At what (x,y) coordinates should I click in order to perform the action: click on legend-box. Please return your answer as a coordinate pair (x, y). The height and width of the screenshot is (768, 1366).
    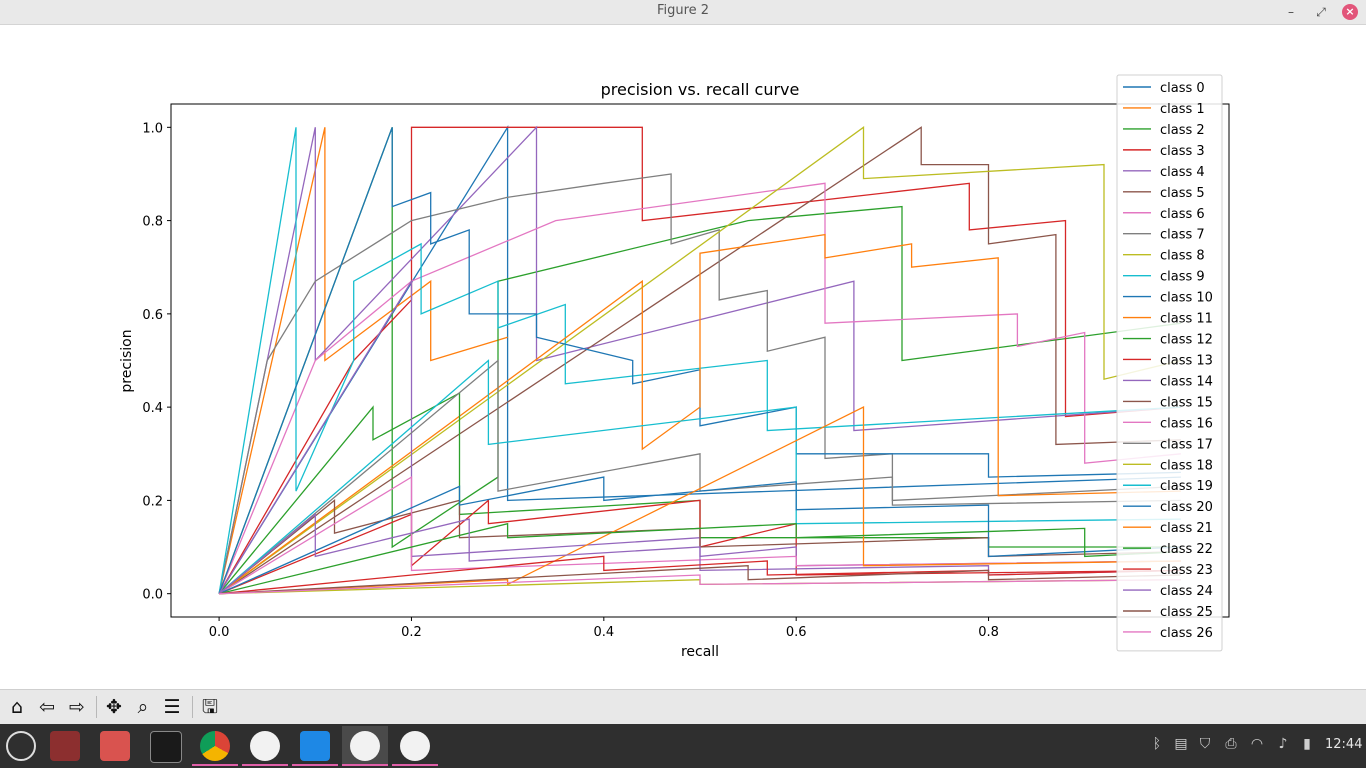
    Looking at the image, I should click on (1169, 363).